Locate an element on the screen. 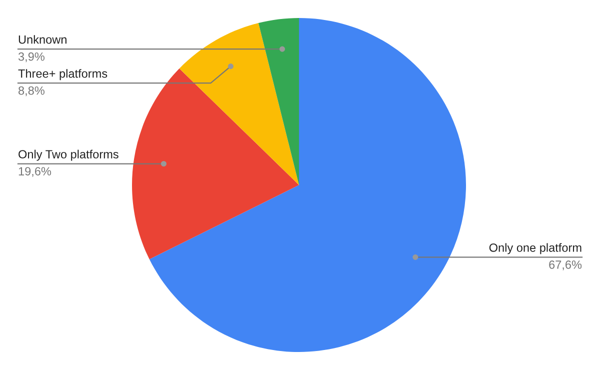 The height and width of the screenshot is (371, 600). data-label: 67,6% is located at coordinates (565, 265).